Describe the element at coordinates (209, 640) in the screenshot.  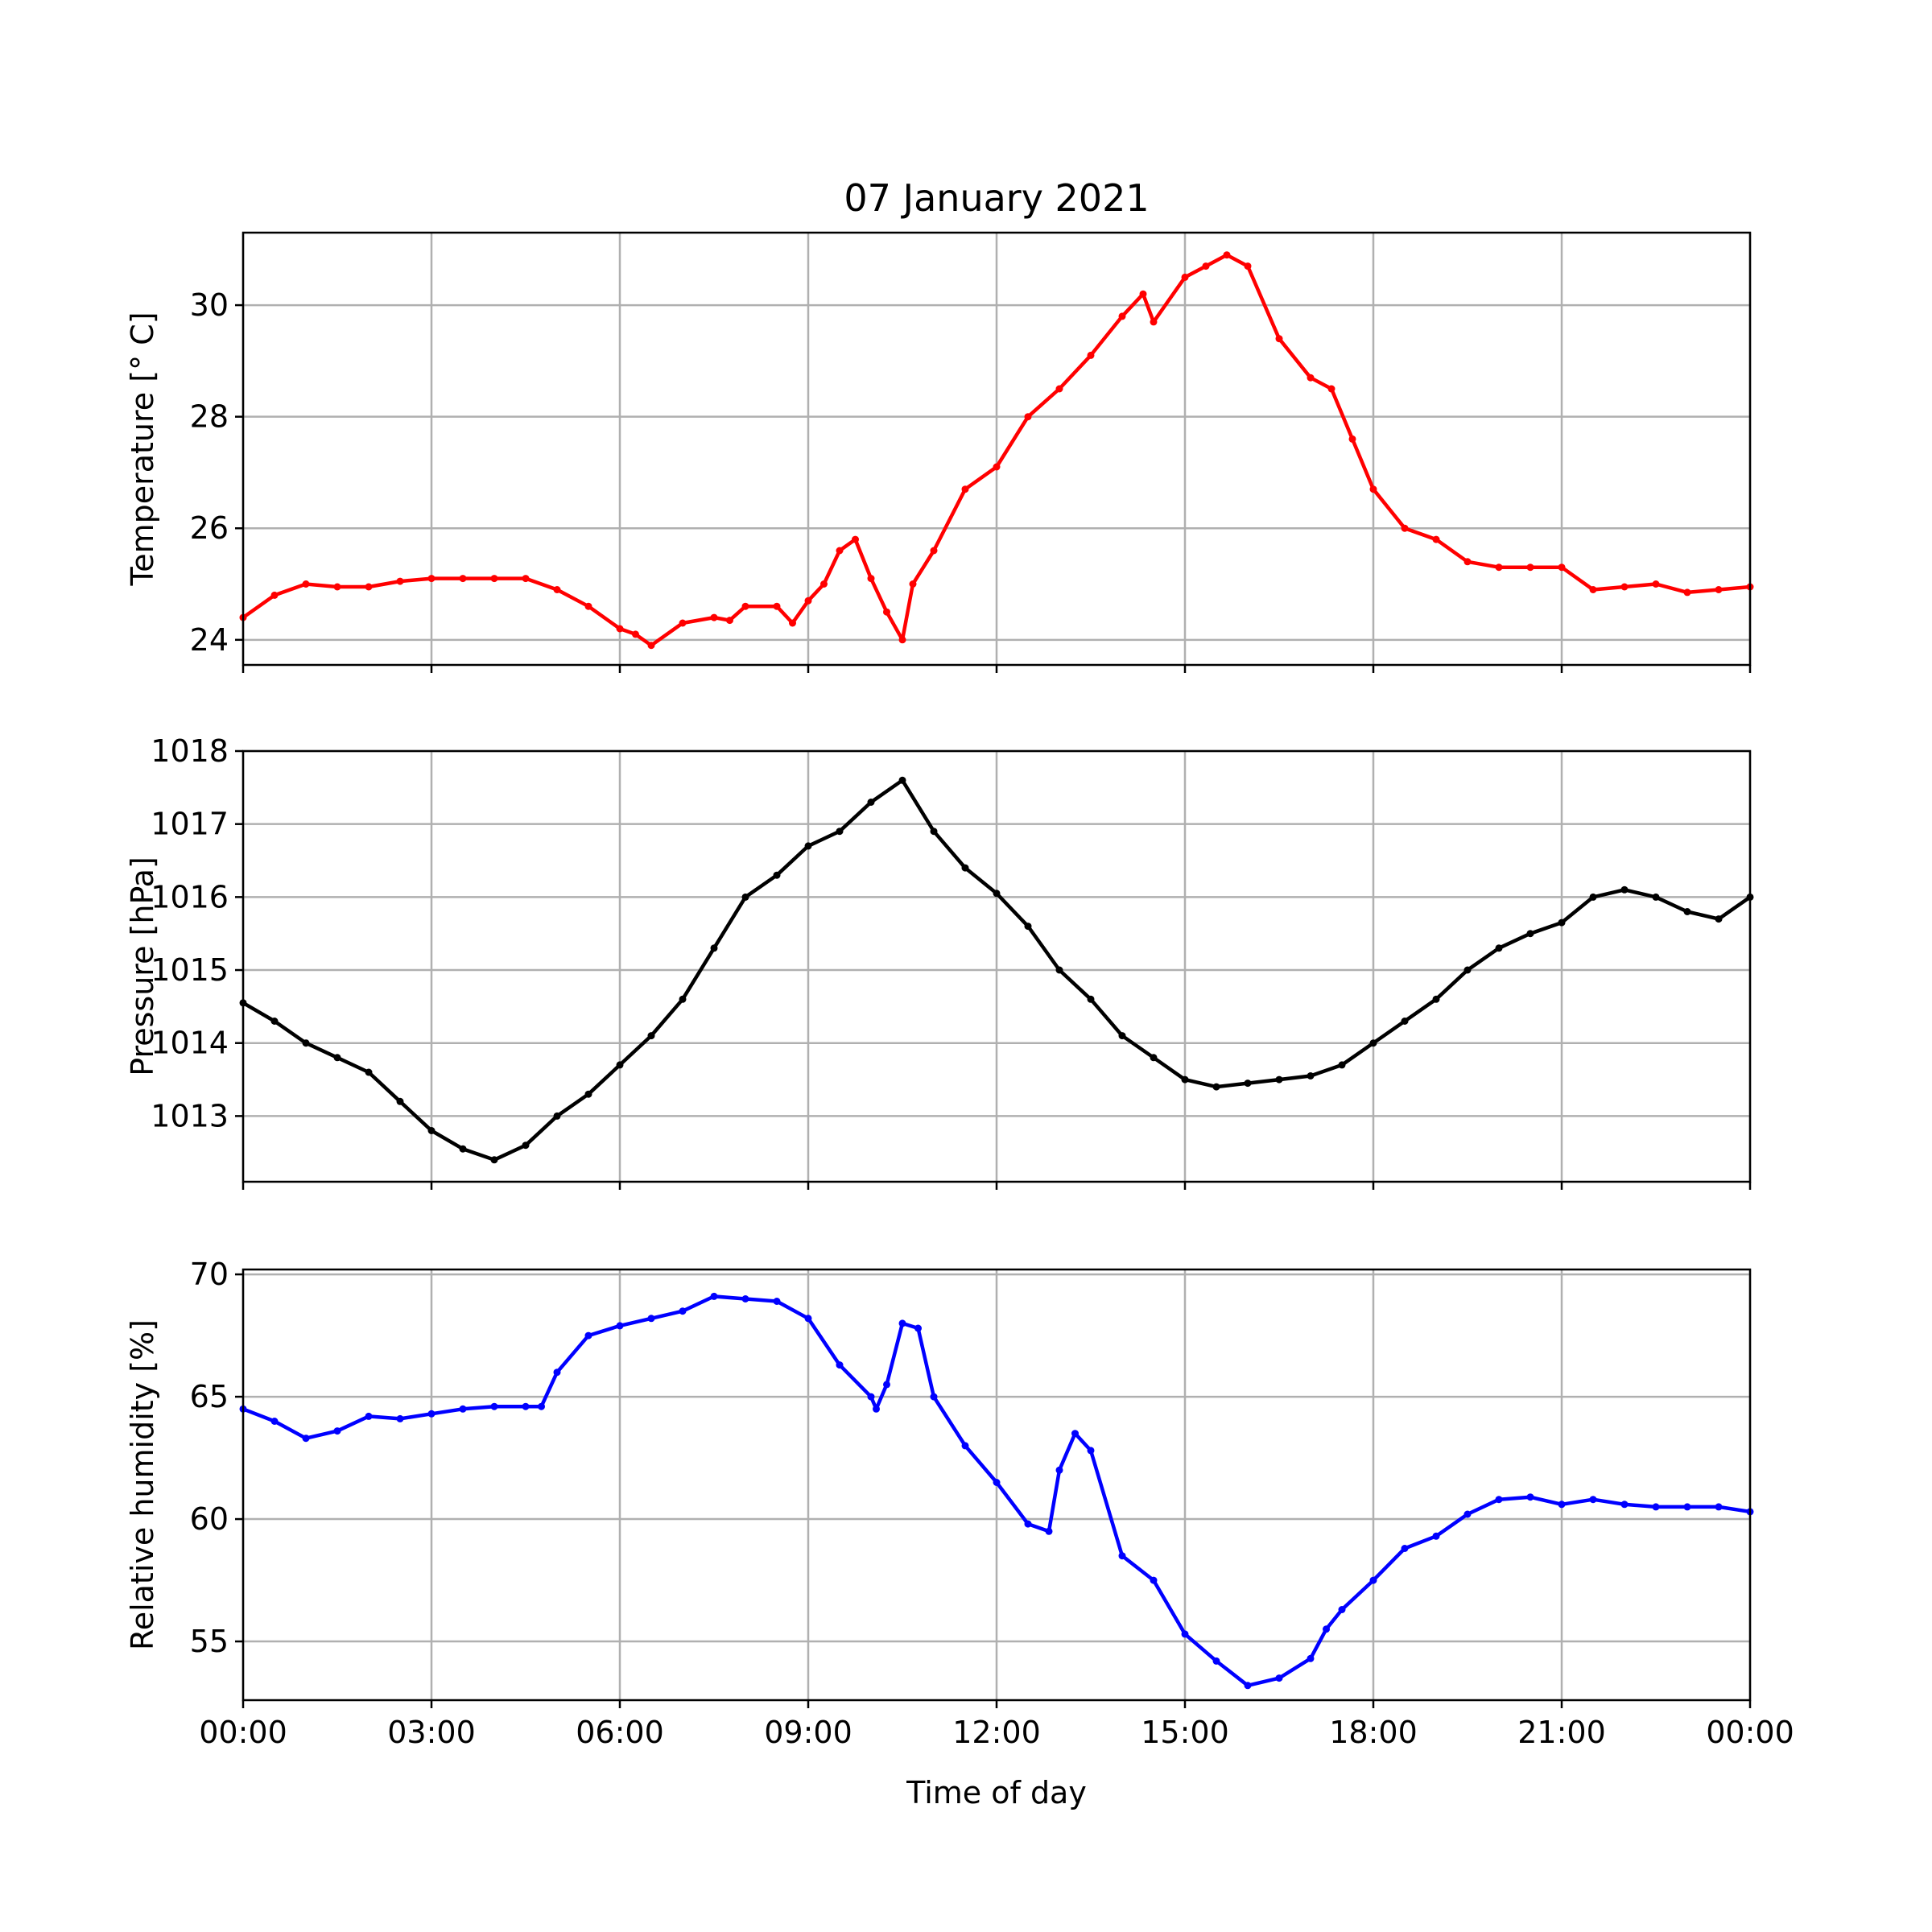
I see `temperature-y-tick-label: 24` at that location.